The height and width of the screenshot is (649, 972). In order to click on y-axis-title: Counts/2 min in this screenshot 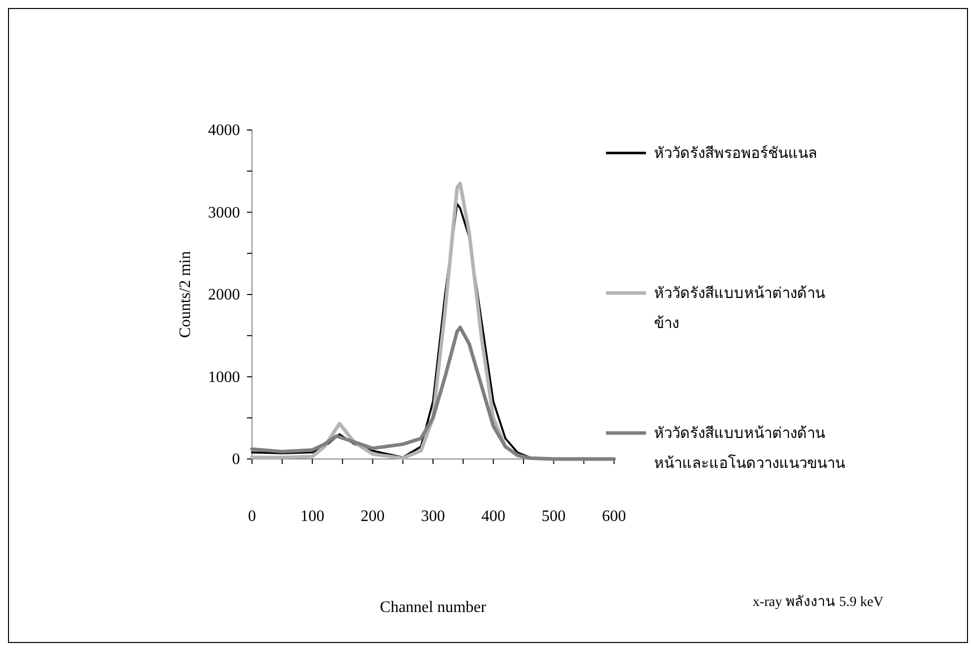, I will do `click(185, 294)`.